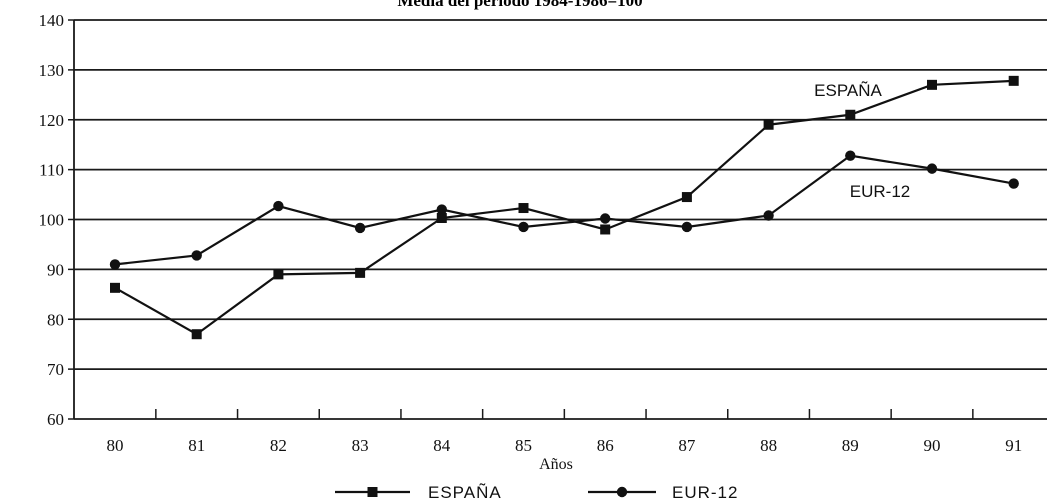 This screenshot has height=504, width=1047. Describe the element at coordinates (55, 419) in the screenshot. I see `y-tick-label-60: 60` at that location.